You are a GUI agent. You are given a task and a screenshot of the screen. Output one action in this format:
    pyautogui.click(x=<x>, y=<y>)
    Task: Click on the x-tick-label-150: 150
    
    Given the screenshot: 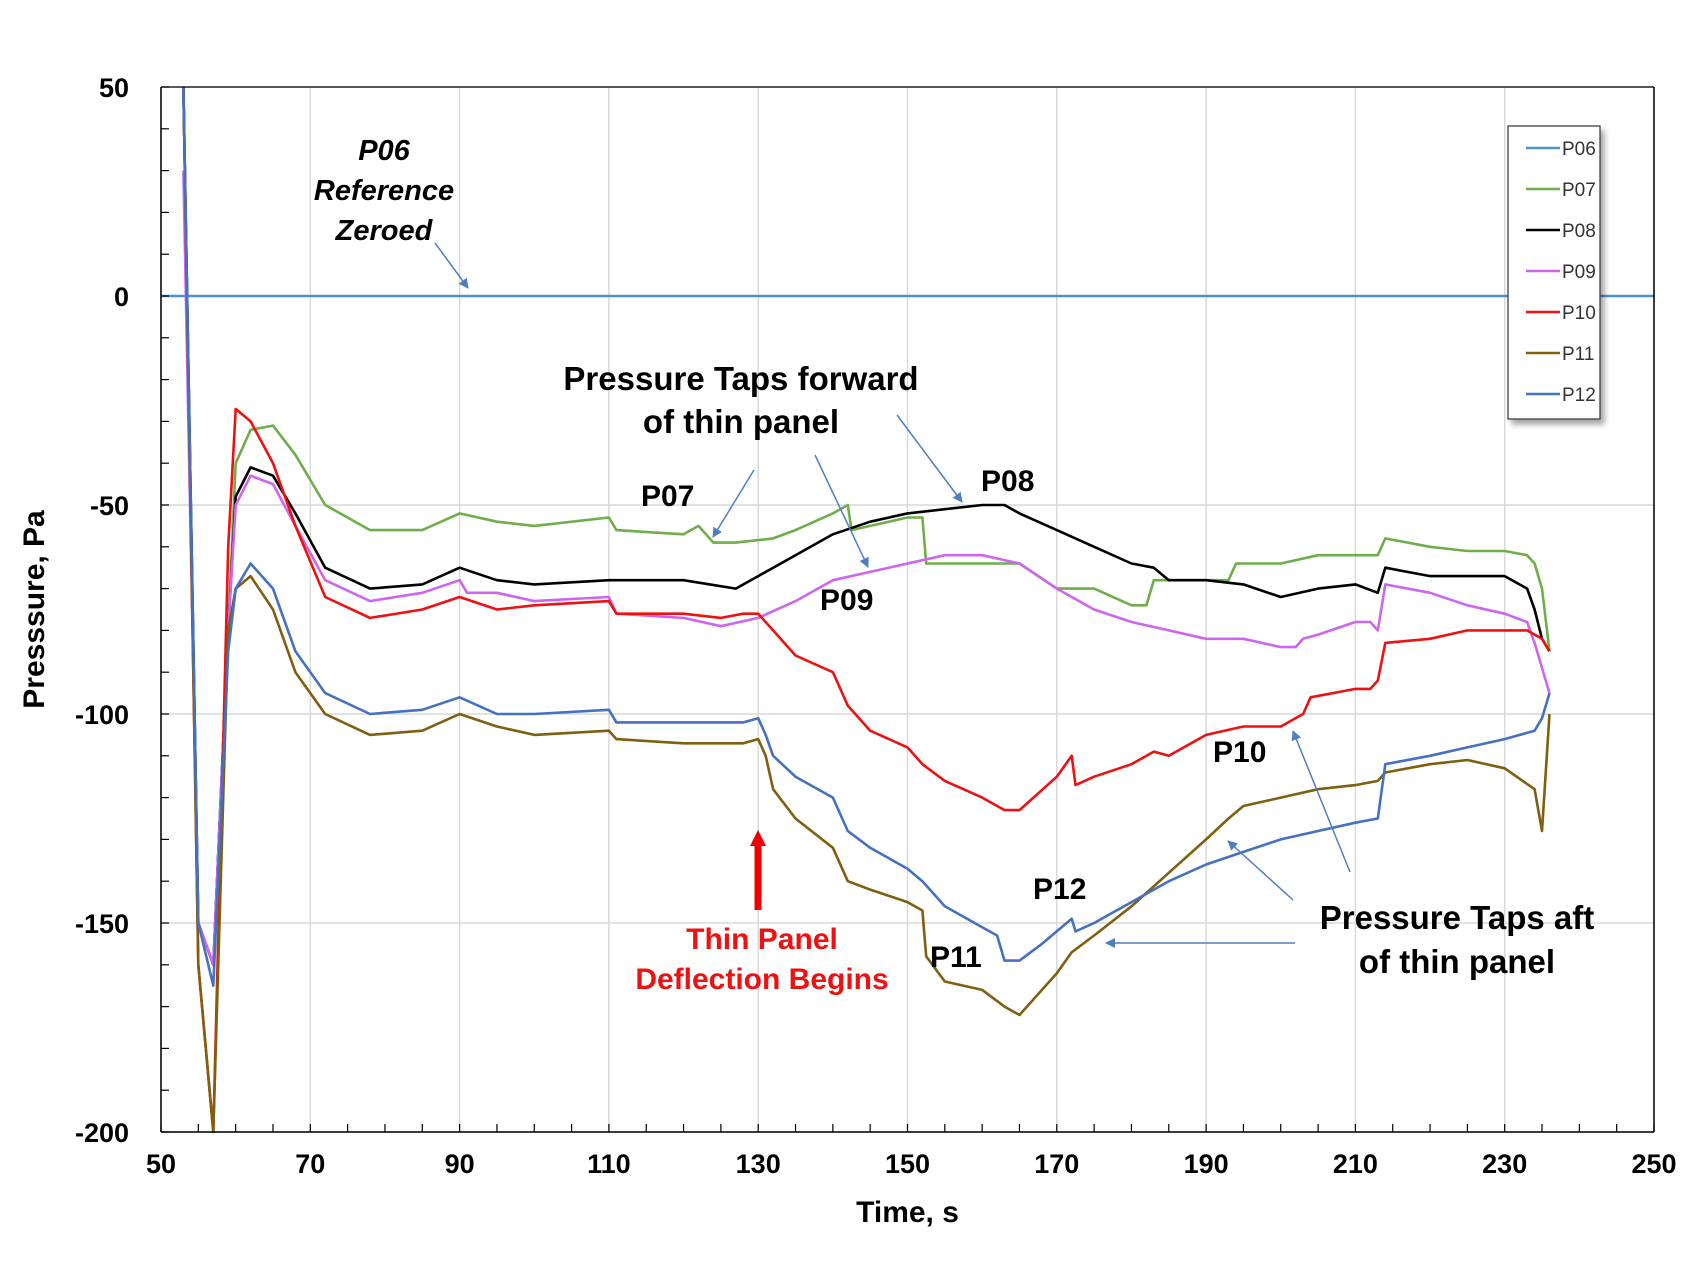 What is the action you would take?
    pyautogui.click(x=907, y=1164)
    